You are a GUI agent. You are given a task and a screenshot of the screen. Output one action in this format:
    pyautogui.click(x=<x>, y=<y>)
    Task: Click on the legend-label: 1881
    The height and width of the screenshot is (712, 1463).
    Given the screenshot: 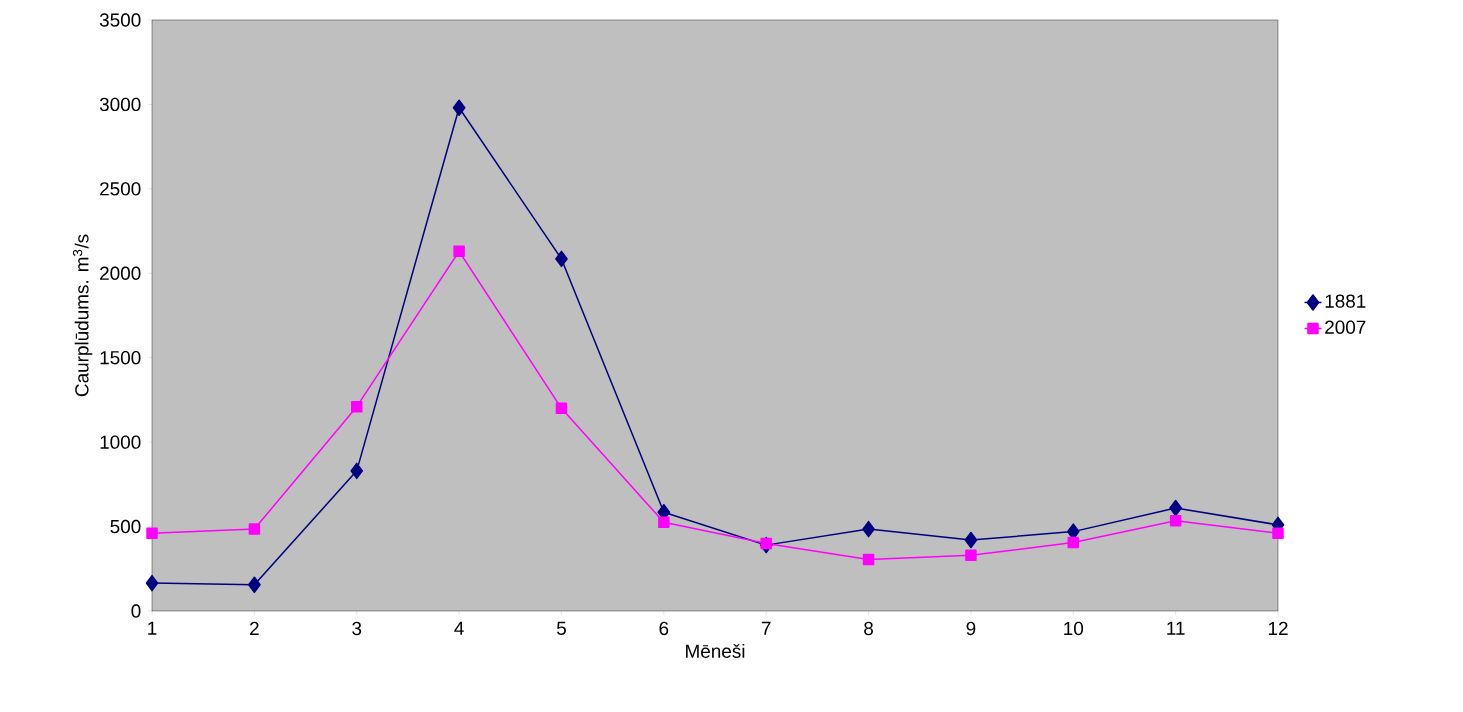 What is the action you would take?
    pyautogui.click(x=1345, y=301)
    